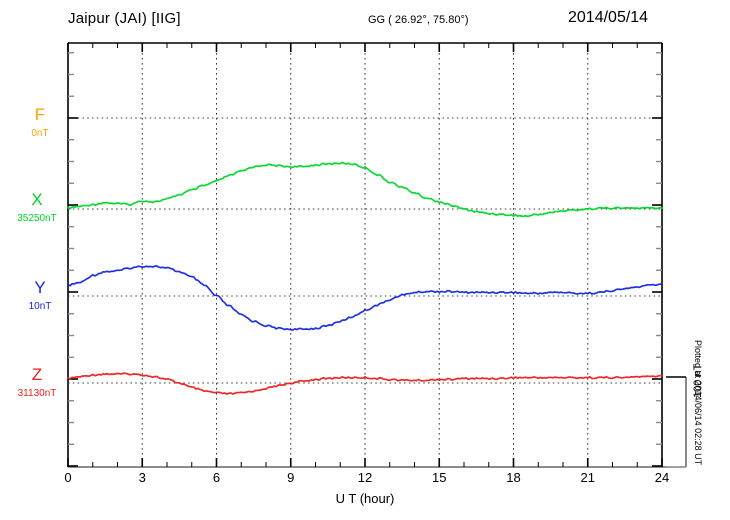  What do you see at coordinates (40, 114) in the screenshot?
I see `component-name-f: F` at bounding box center [40, 114].